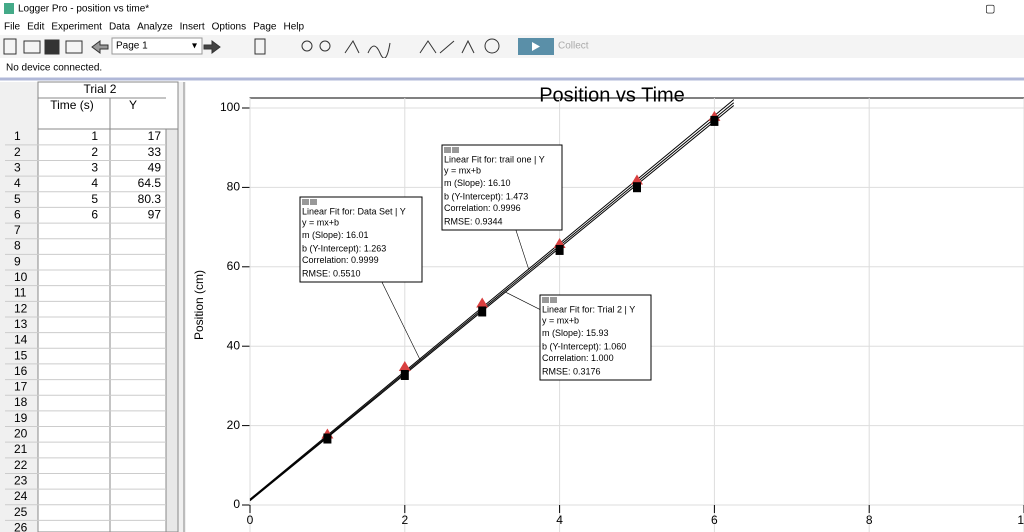  Describe the element at coordinates (559, 520) in the screenshot. I see `x-tick-label: 4` at that location.